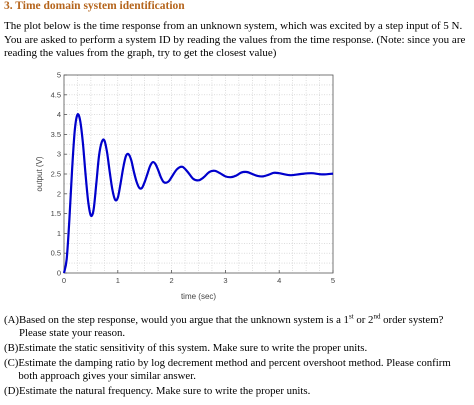 The width and height of the screenshot is (474, 405). Describe the element at coordinates (11, 348) in the screenshot. I see `question-letter: (B)` at that location.